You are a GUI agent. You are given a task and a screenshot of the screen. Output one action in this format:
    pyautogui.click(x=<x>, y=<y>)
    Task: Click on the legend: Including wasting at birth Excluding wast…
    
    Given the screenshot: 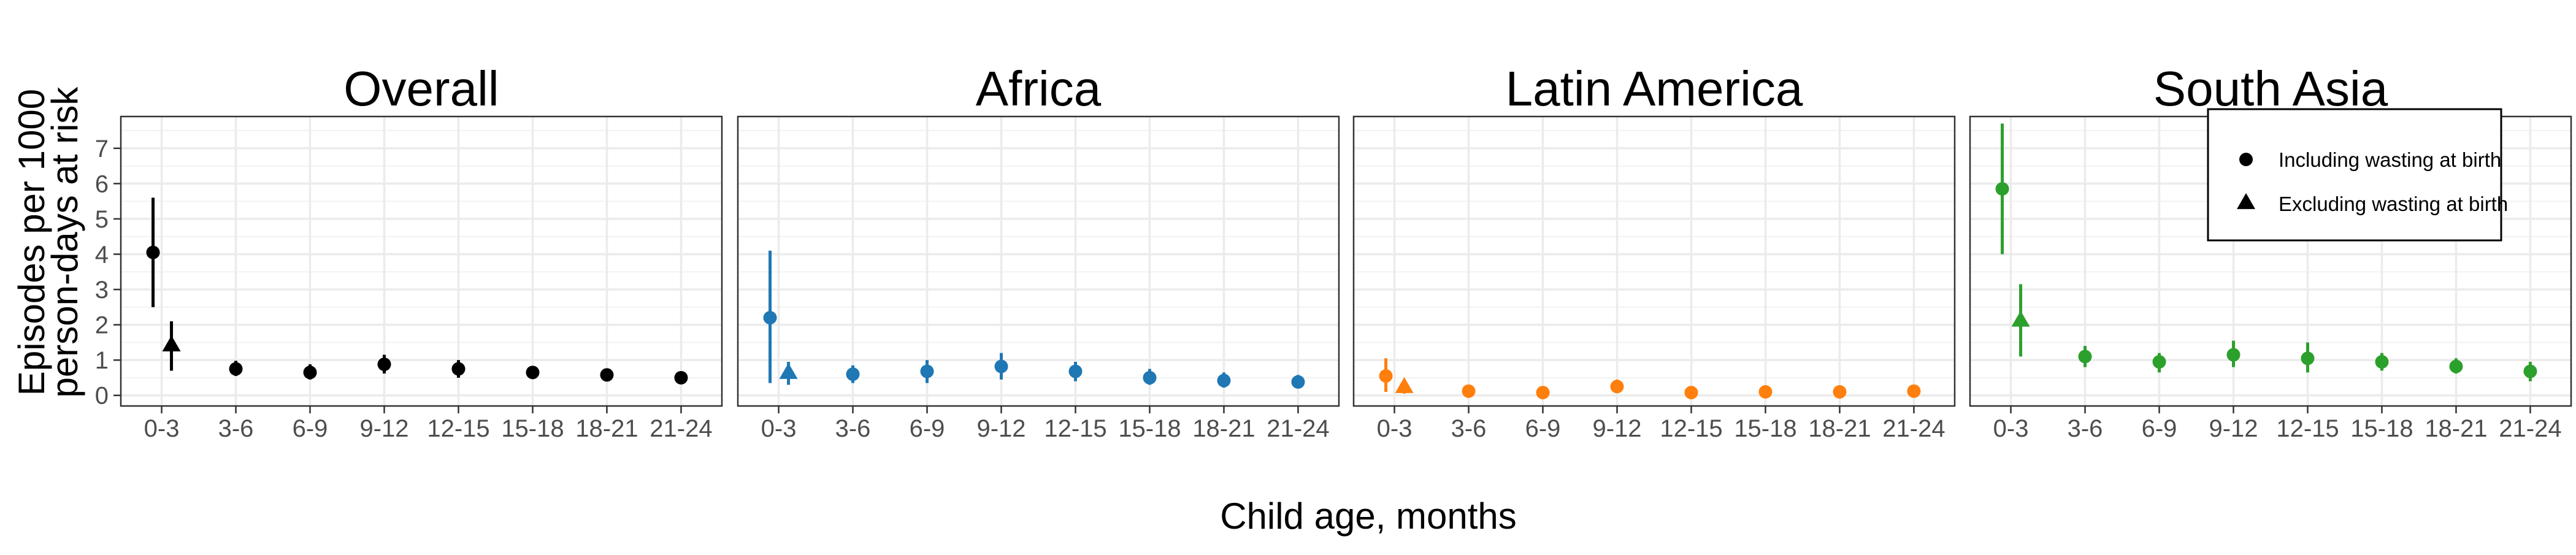 What is the action you would take?
    pyautogui.click(x=2357, y=175)
    